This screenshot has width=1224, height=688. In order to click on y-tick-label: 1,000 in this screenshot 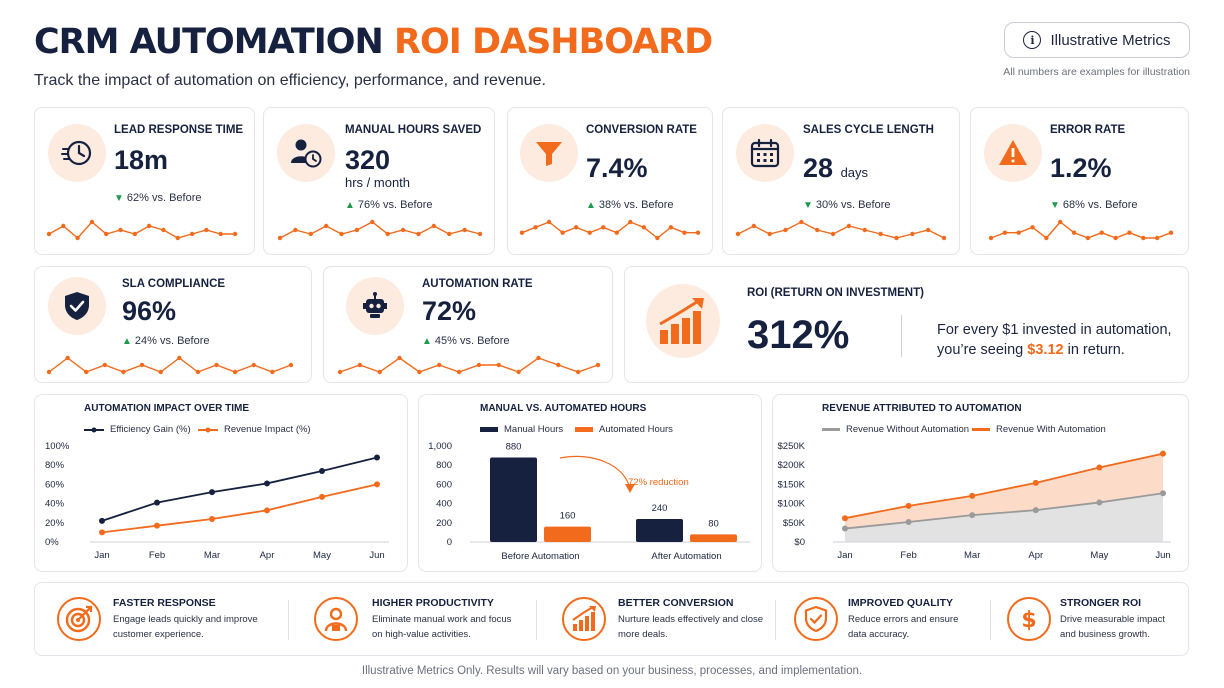, I will do `click(440, 446)`.